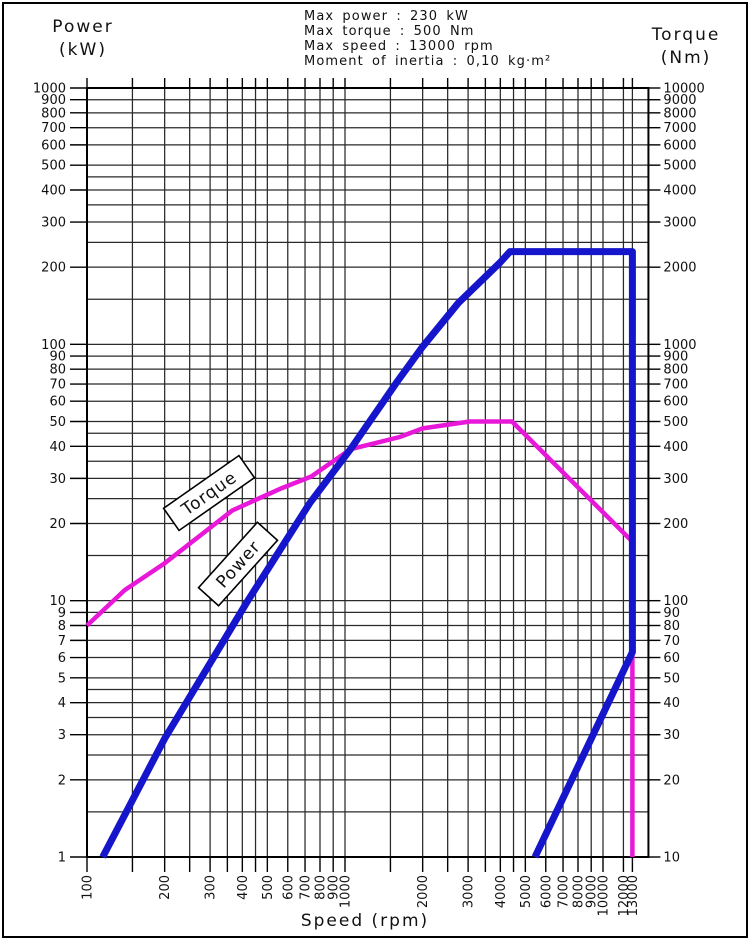 This screenshot has height=940, width=750. Describe the element at coordinates (399, 46) in the screenshot. I see `spec-max-speed: Max speed : 13000 rpm` at that location.